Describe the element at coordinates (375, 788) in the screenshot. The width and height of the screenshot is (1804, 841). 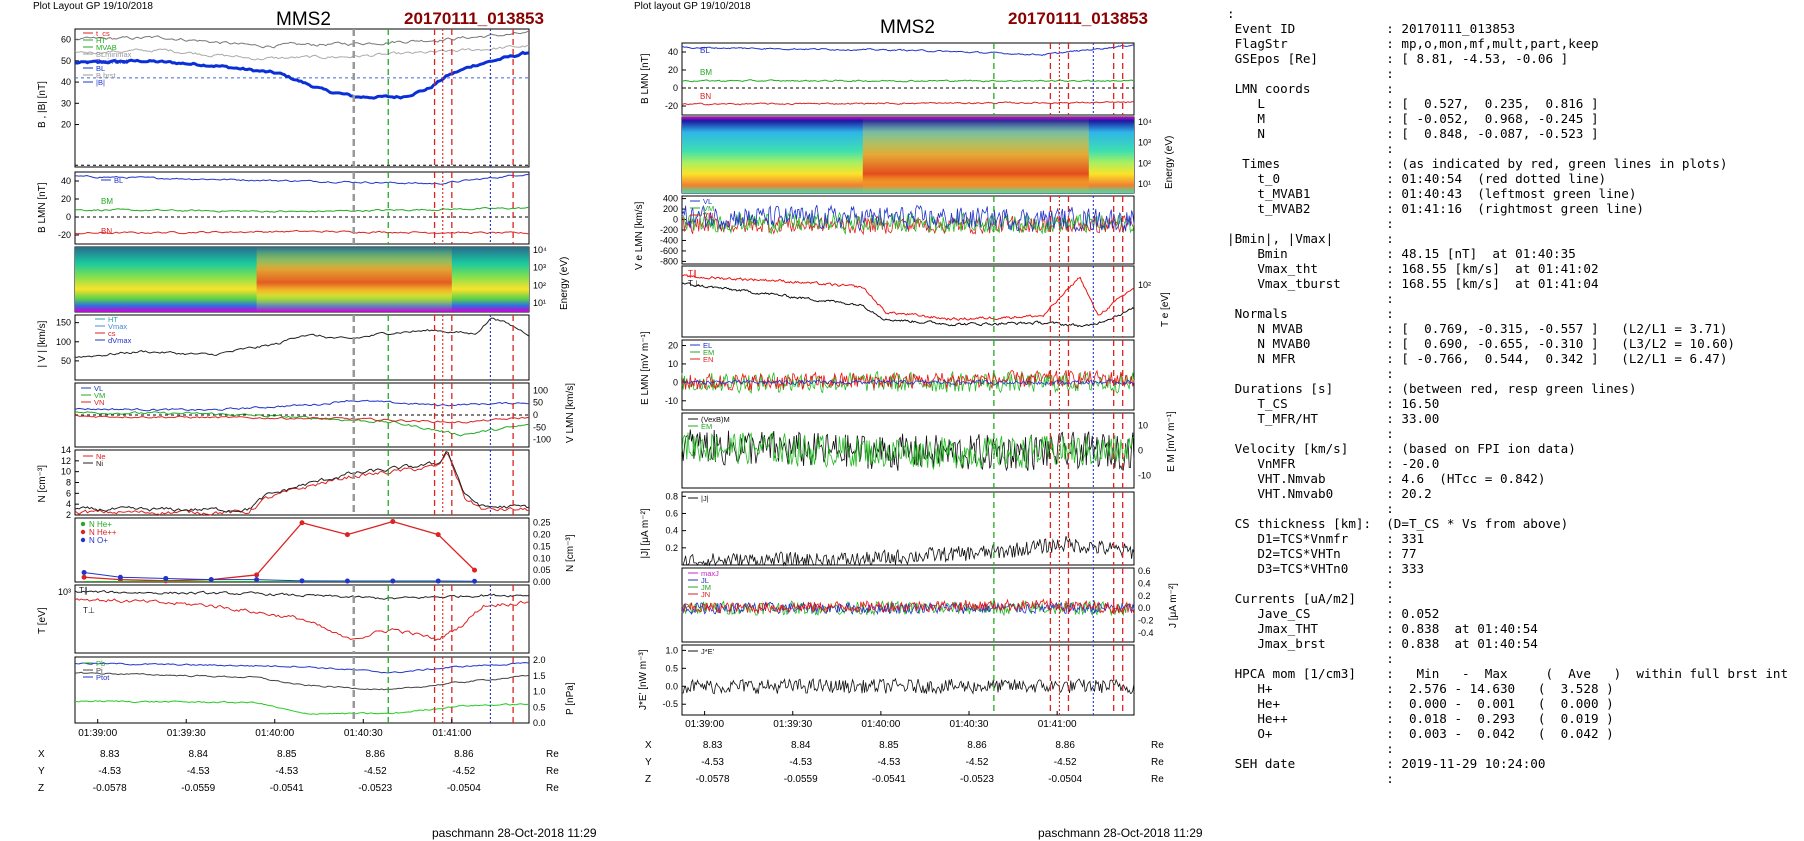
I see `coord-value: -0.0523` at that location.